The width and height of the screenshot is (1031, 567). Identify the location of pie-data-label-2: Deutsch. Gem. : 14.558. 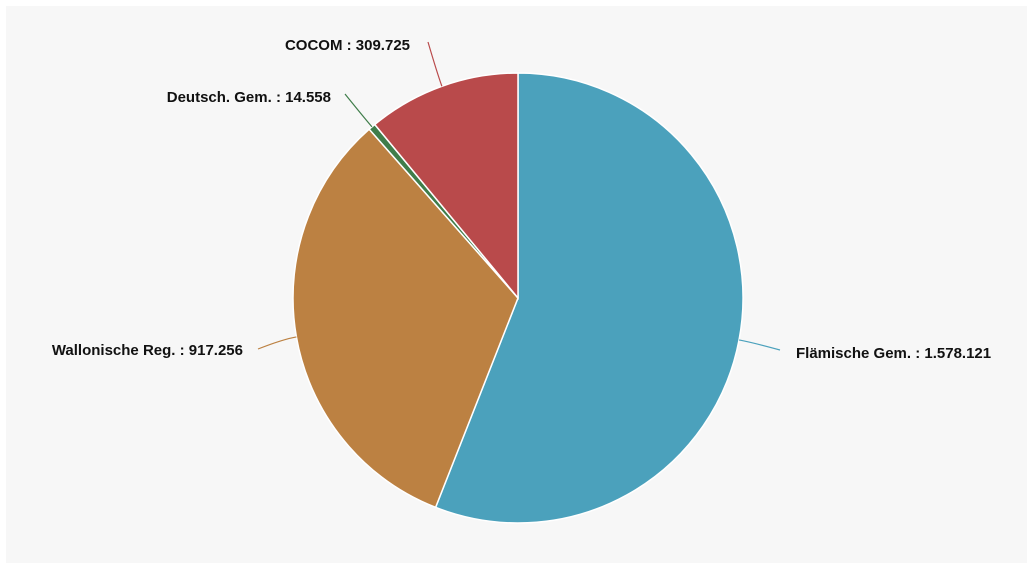
(249, 97).